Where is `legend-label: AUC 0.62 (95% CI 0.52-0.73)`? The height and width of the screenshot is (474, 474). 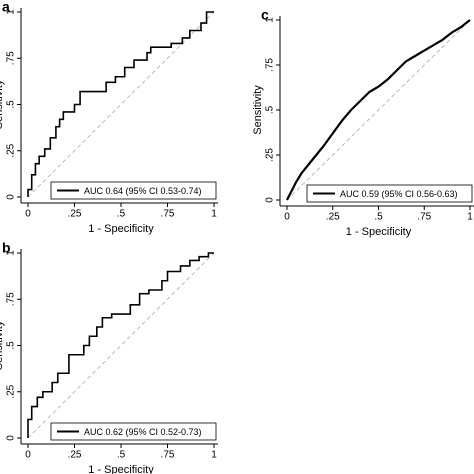 legend-label: AUC 0.62 (95% CI 0.52-0.73) is located at coordinates (143, 432).